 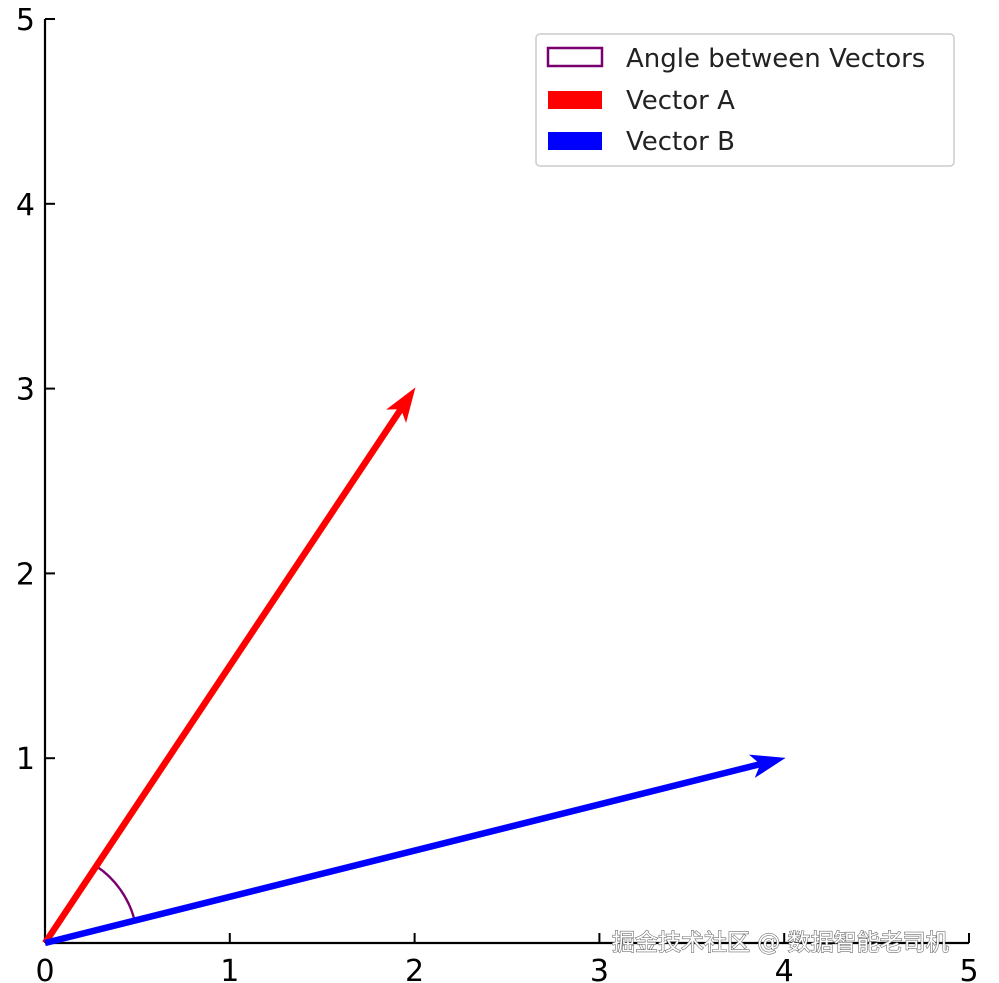 I want to click on legend-frame, so click(x=745, y=100).